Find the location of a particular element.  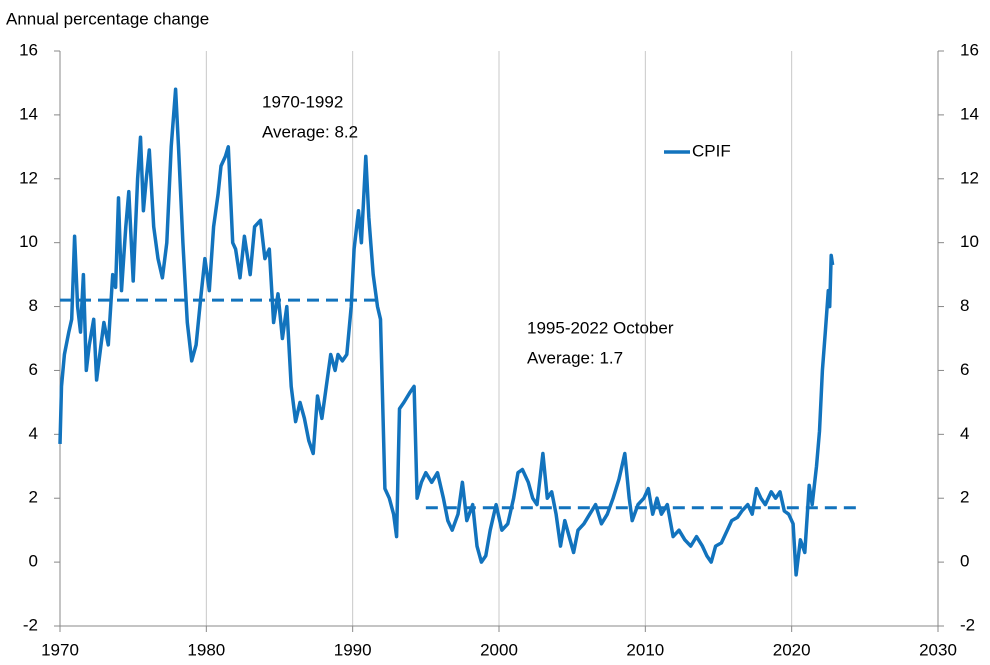

legend-label: CPIF is located at coordinates (711, 150).